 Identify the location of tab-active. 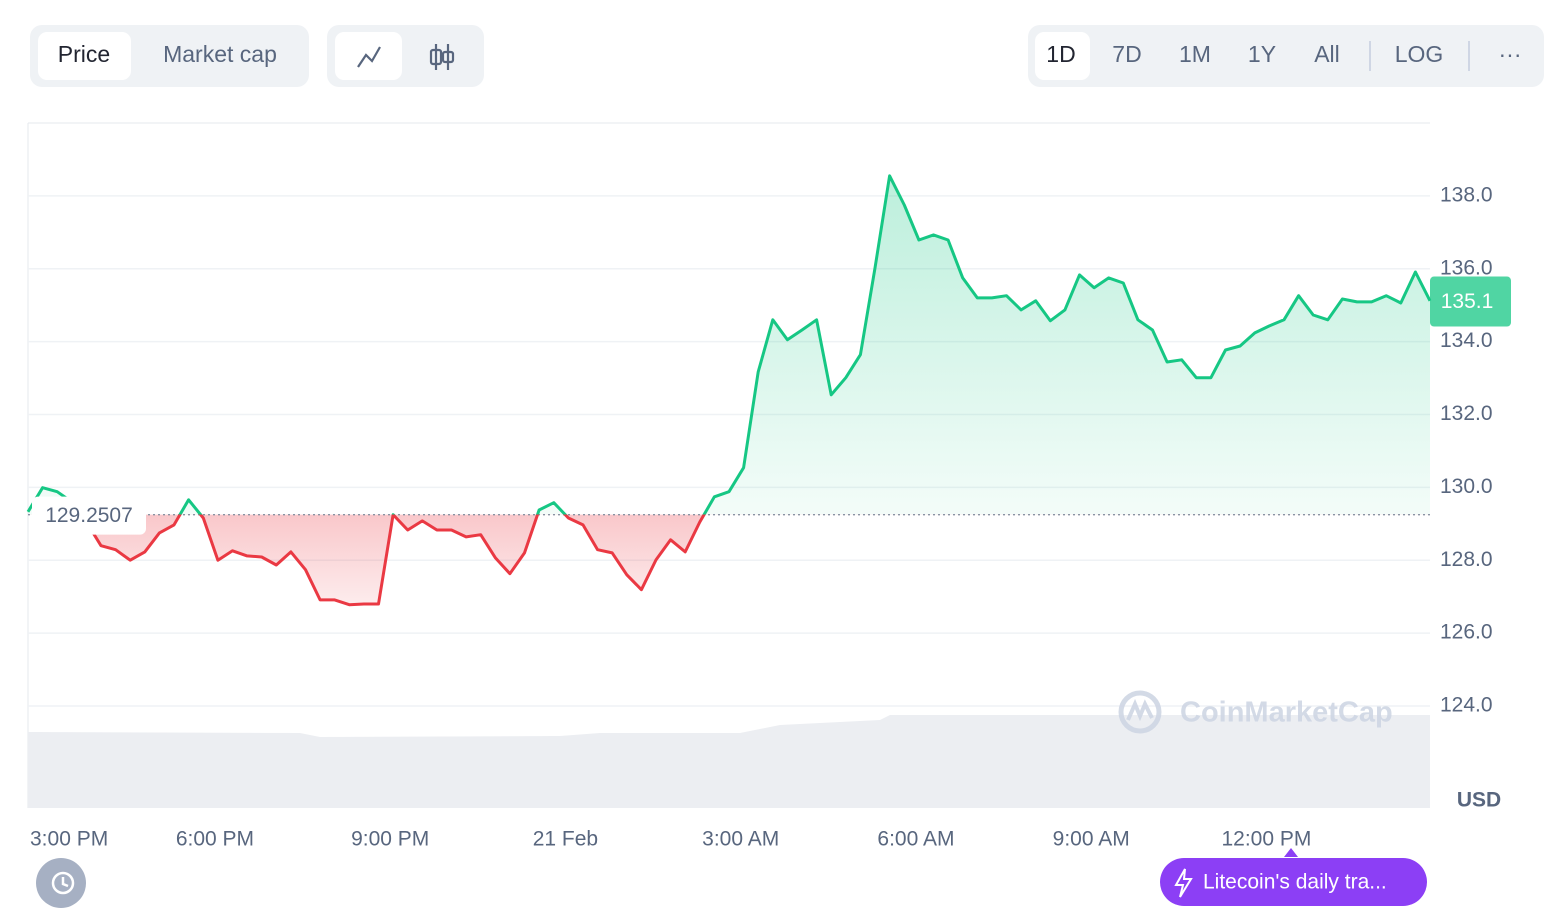
(84, 56).